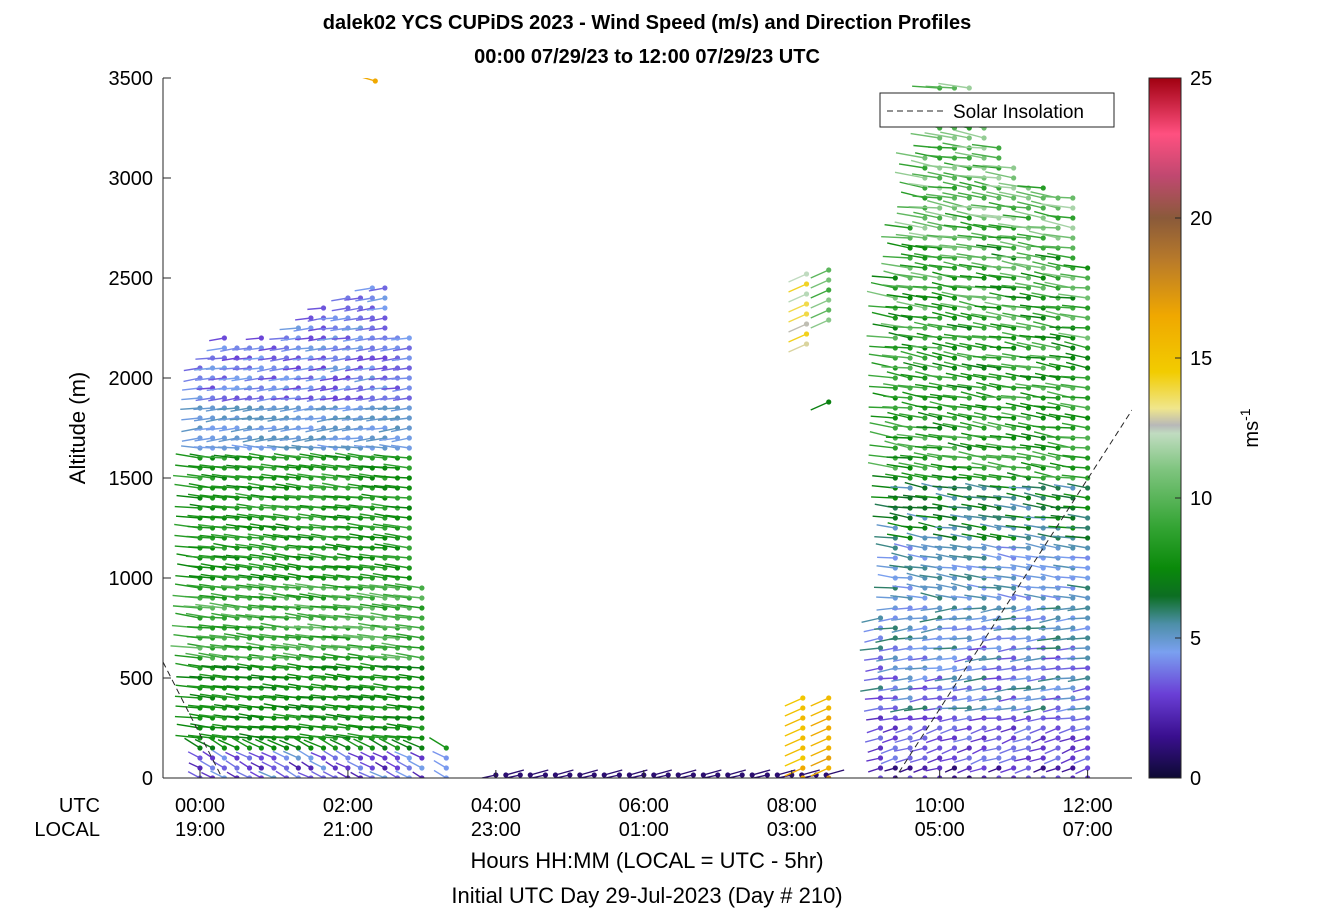 The width and height of the screenshot is (1343, 916). I want to click on x-tick-label-local: 05:00, so click(940, 830).